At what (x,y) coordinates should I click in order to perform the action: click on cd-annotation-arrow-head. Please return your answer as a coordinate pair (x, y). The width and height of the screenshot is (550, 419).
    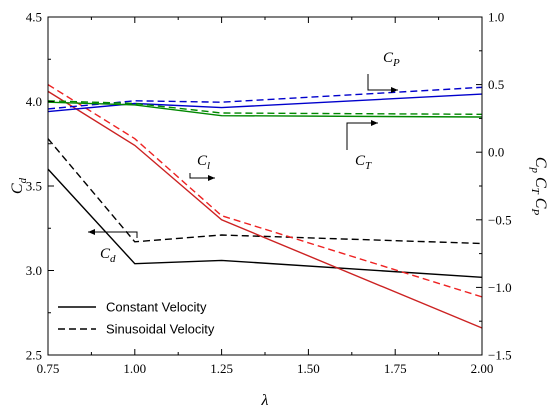
    Looking at the image, I should click on (91, 232).